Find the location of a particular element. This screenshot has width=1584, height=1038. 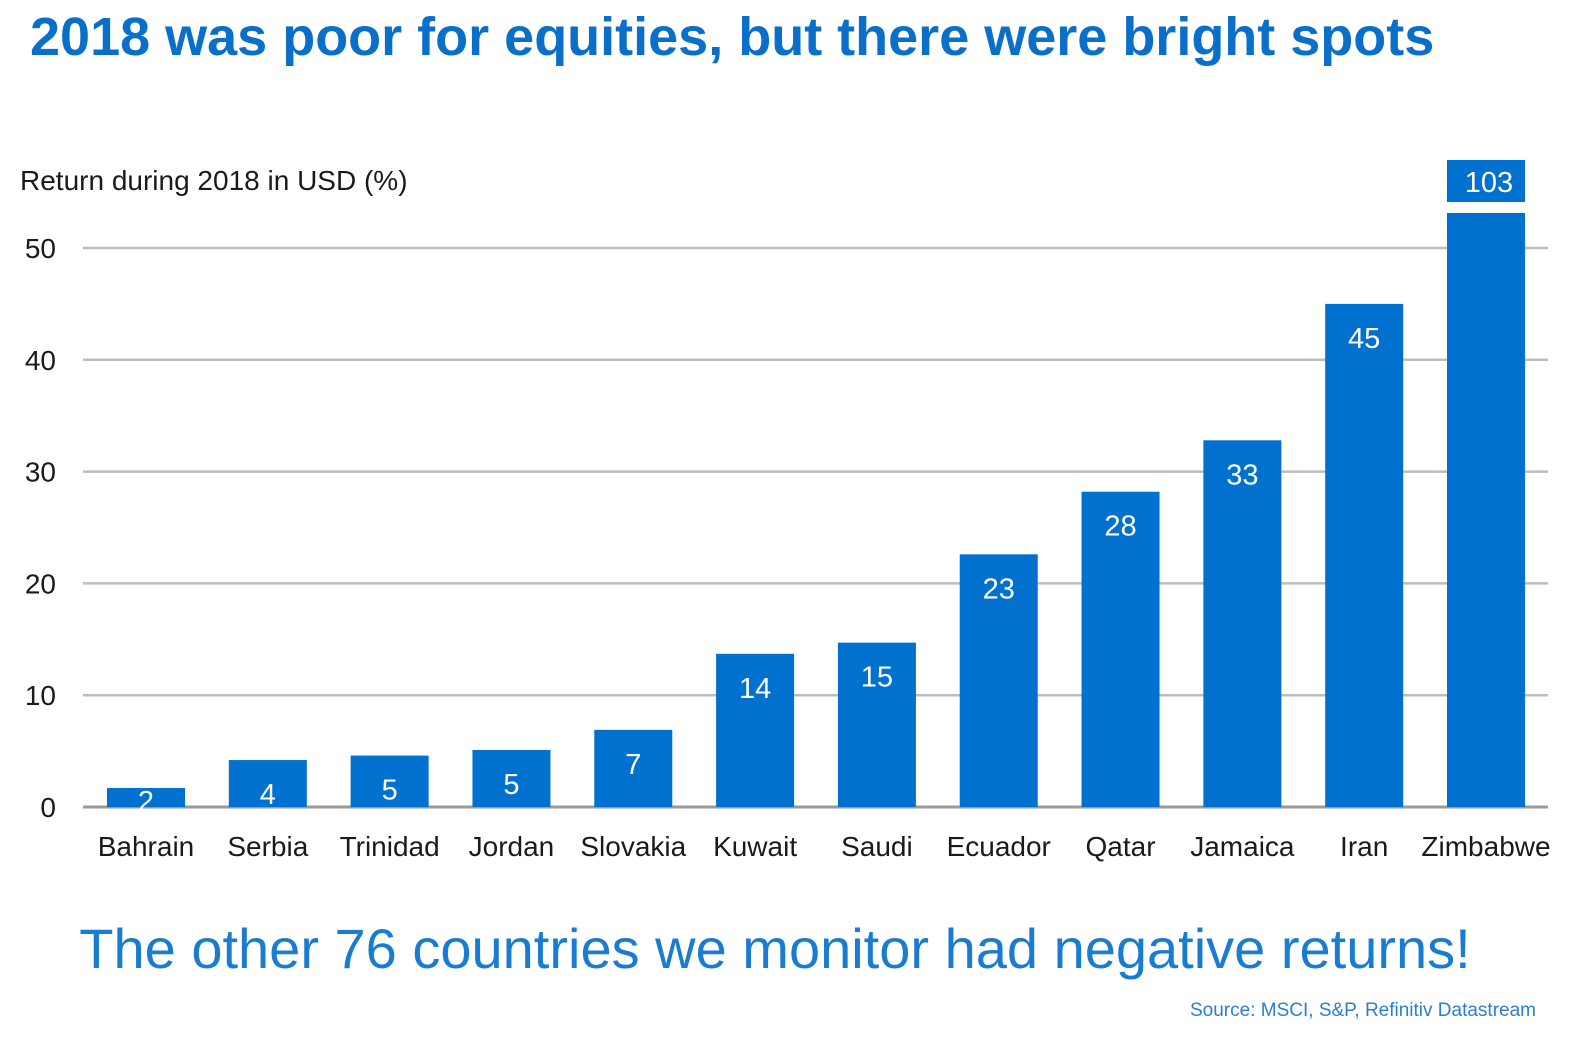

x-tick-label-iran: Iran is located at coordinates (1364, 846).